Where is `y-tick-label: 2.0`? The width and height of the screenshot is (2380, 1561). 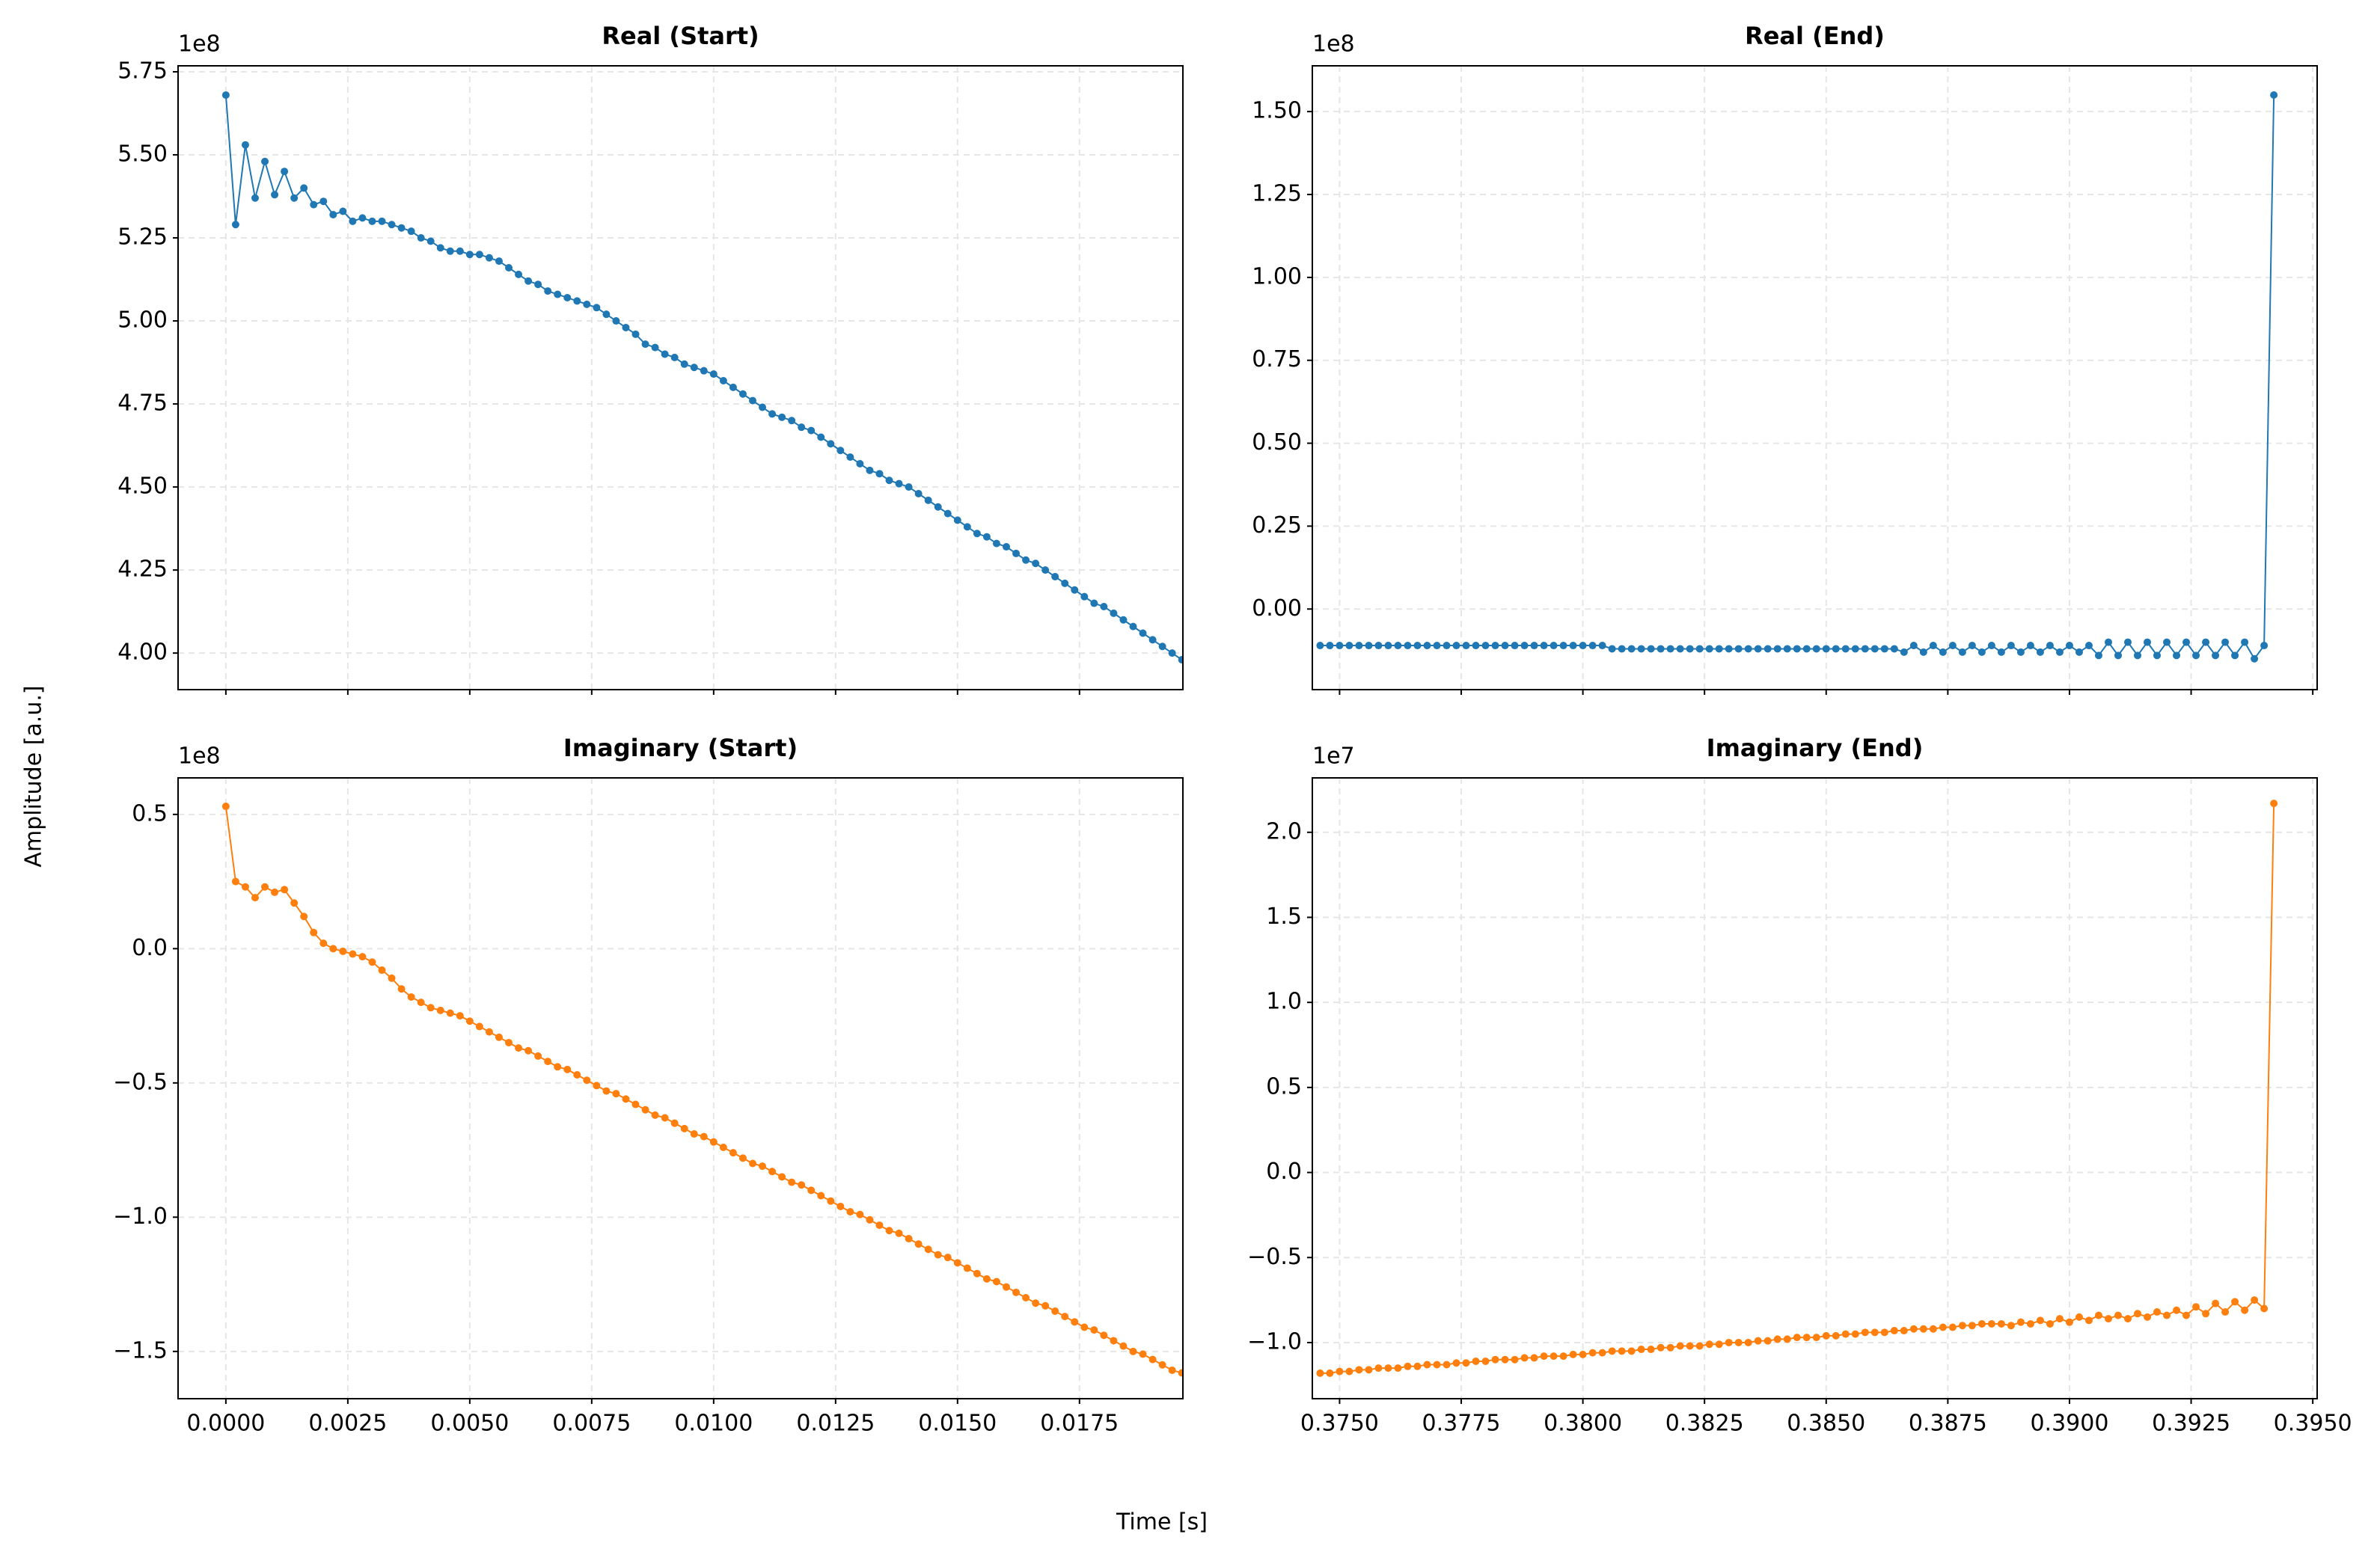 y-tick-label: 2.0 is located at coordinates (1284, 831).